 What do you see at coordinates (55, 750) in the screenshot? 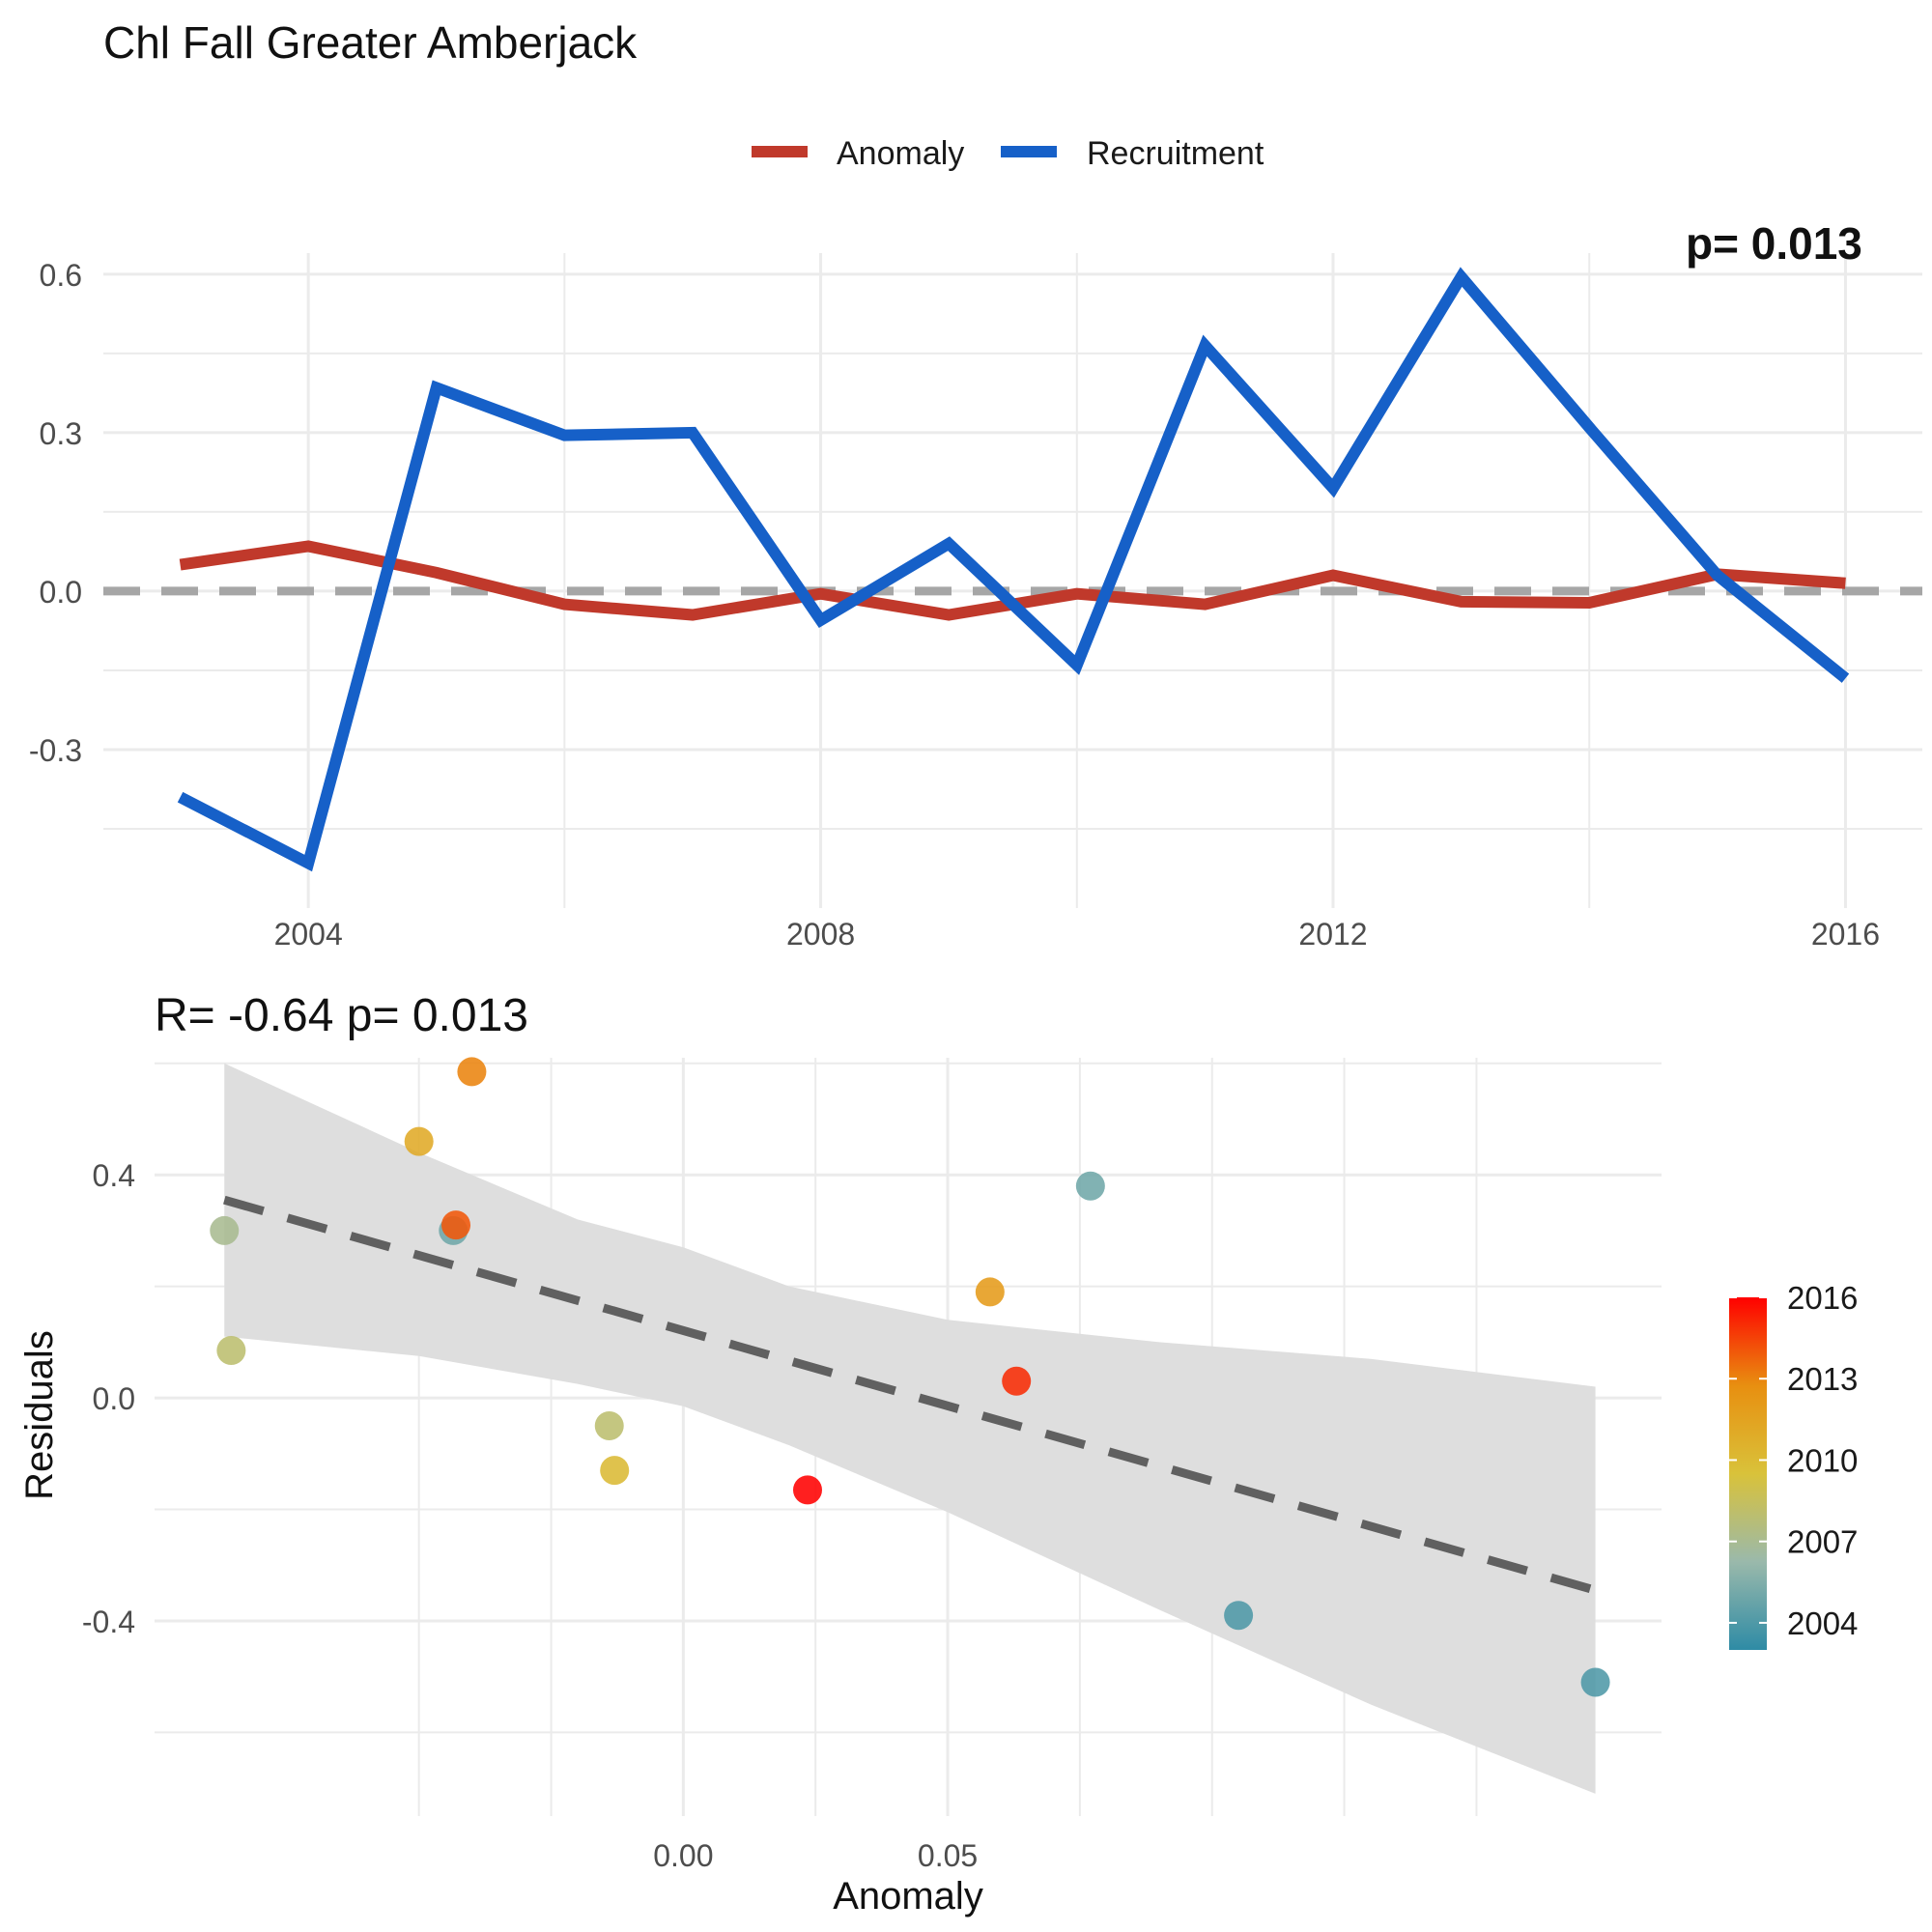
I see `y-tick-label: -0.3` at bounding box center [55, 750].